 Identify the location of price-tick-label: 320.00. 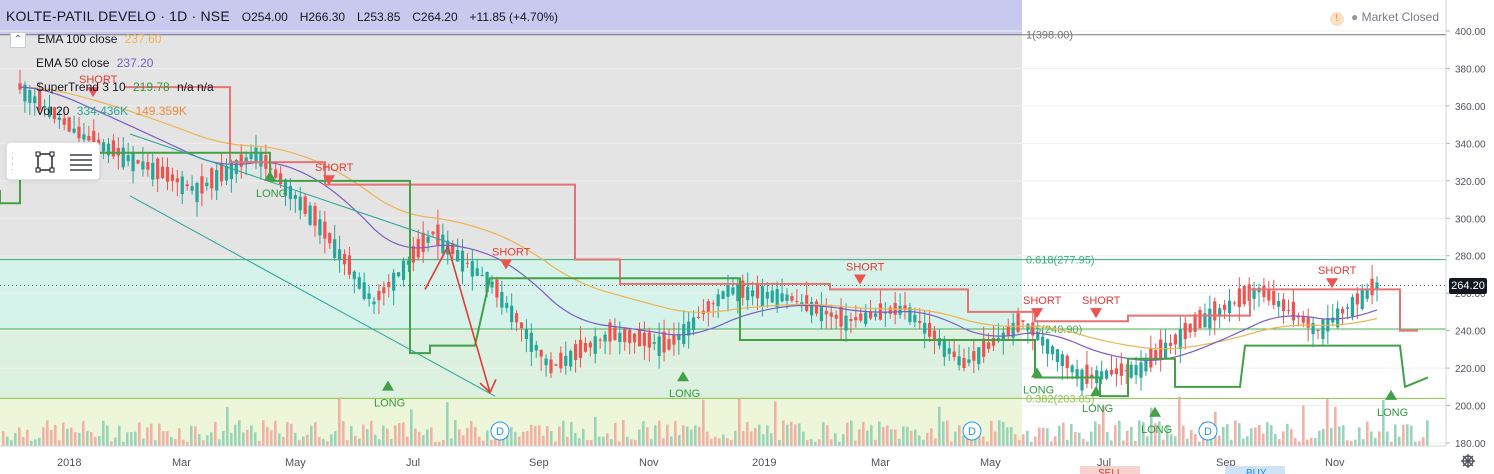
(1470, 182).